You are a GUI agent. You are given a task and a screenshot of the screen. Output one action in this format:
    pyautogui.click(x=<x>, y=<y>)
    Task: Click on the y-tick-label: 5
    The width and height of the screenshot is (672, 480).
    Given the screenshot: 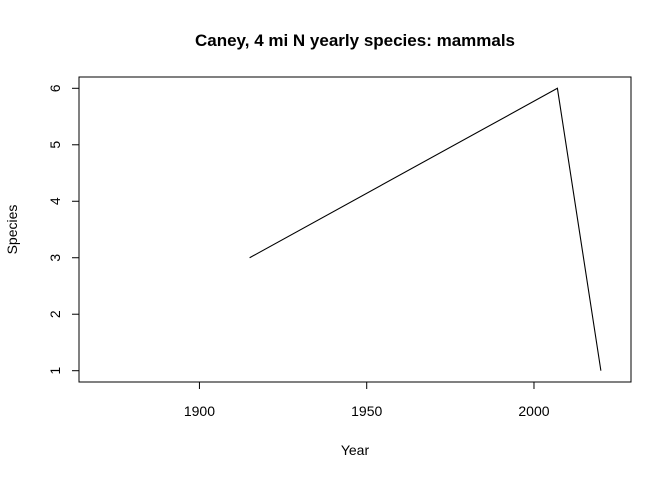 What is the action you would take?
    pyautogui.click(x=55, y=145)
    